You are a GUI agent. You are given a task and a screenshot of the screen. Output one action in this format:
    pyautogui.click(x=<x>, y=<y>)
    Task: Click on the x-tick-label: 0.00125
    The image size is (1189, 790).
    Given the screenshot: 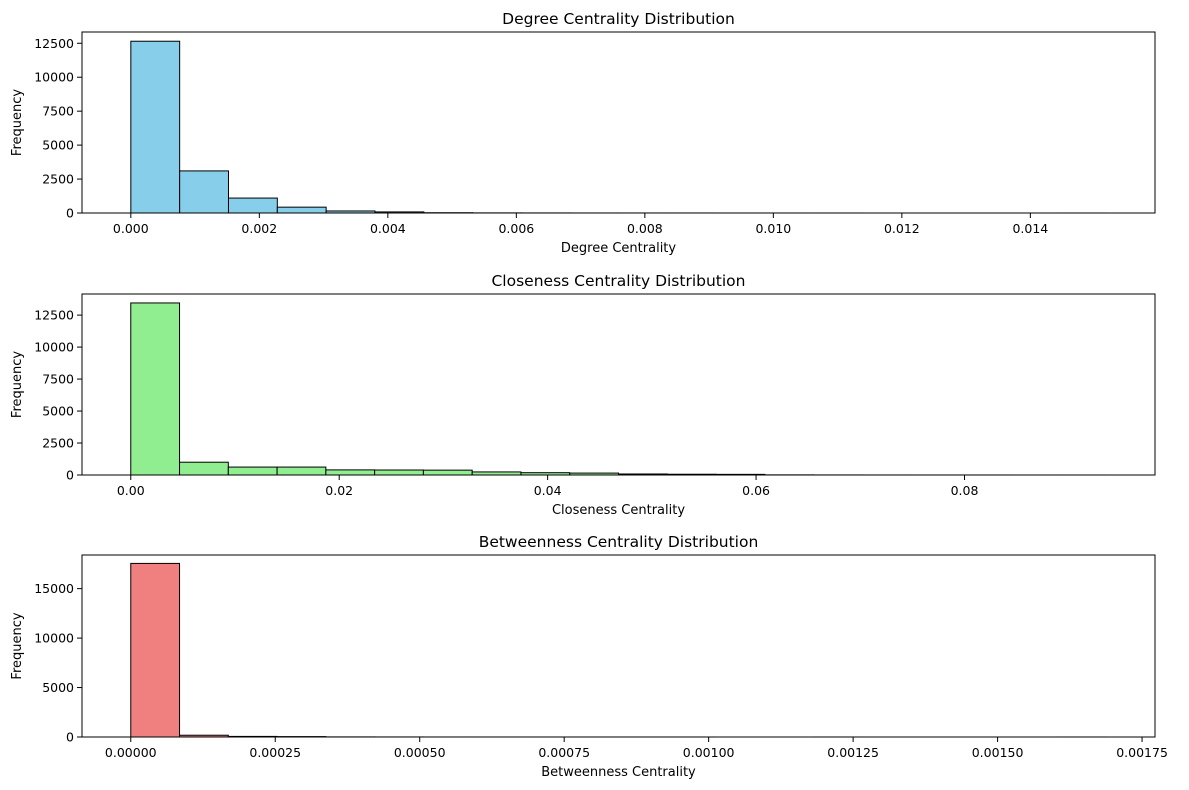 What is the action you would take?
    pyautogui.click(x=853, y=752)
    